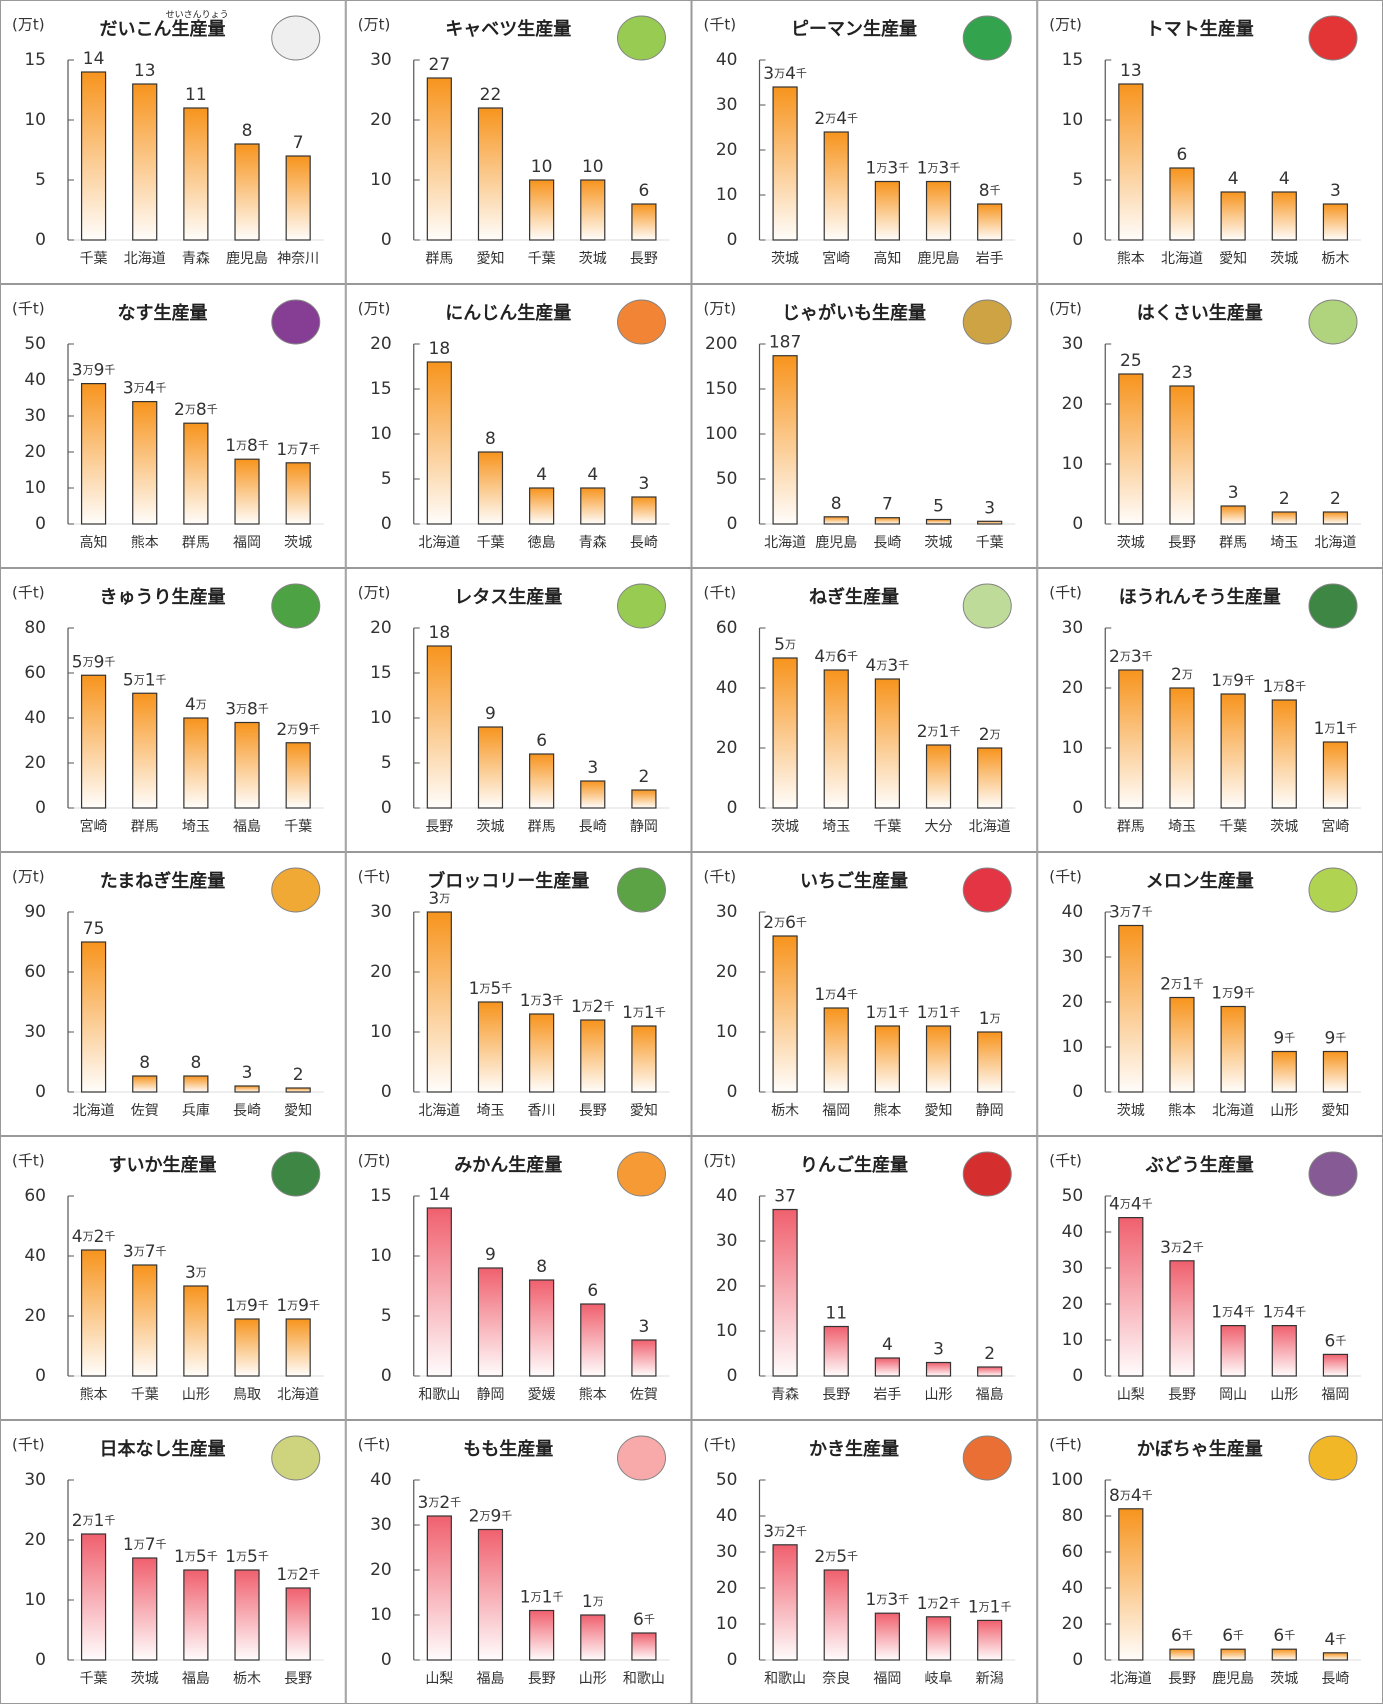  I want to click on chart-title: はくさい生産量, so click(1200, 313).